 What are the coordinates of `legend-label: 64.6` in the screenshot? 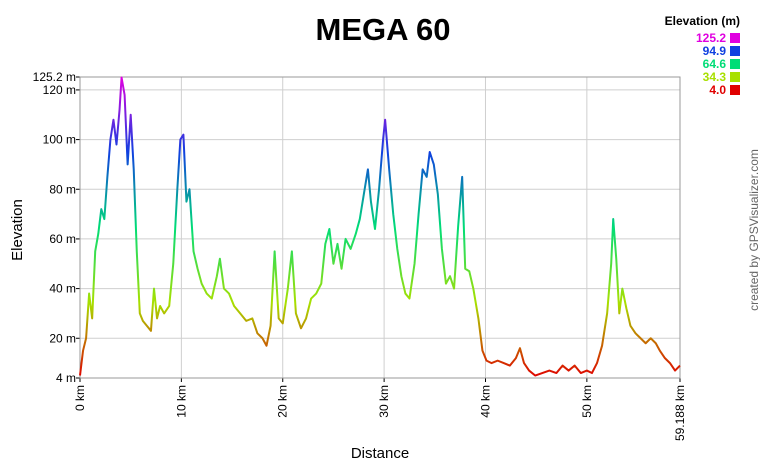 It's located at (715, 64).